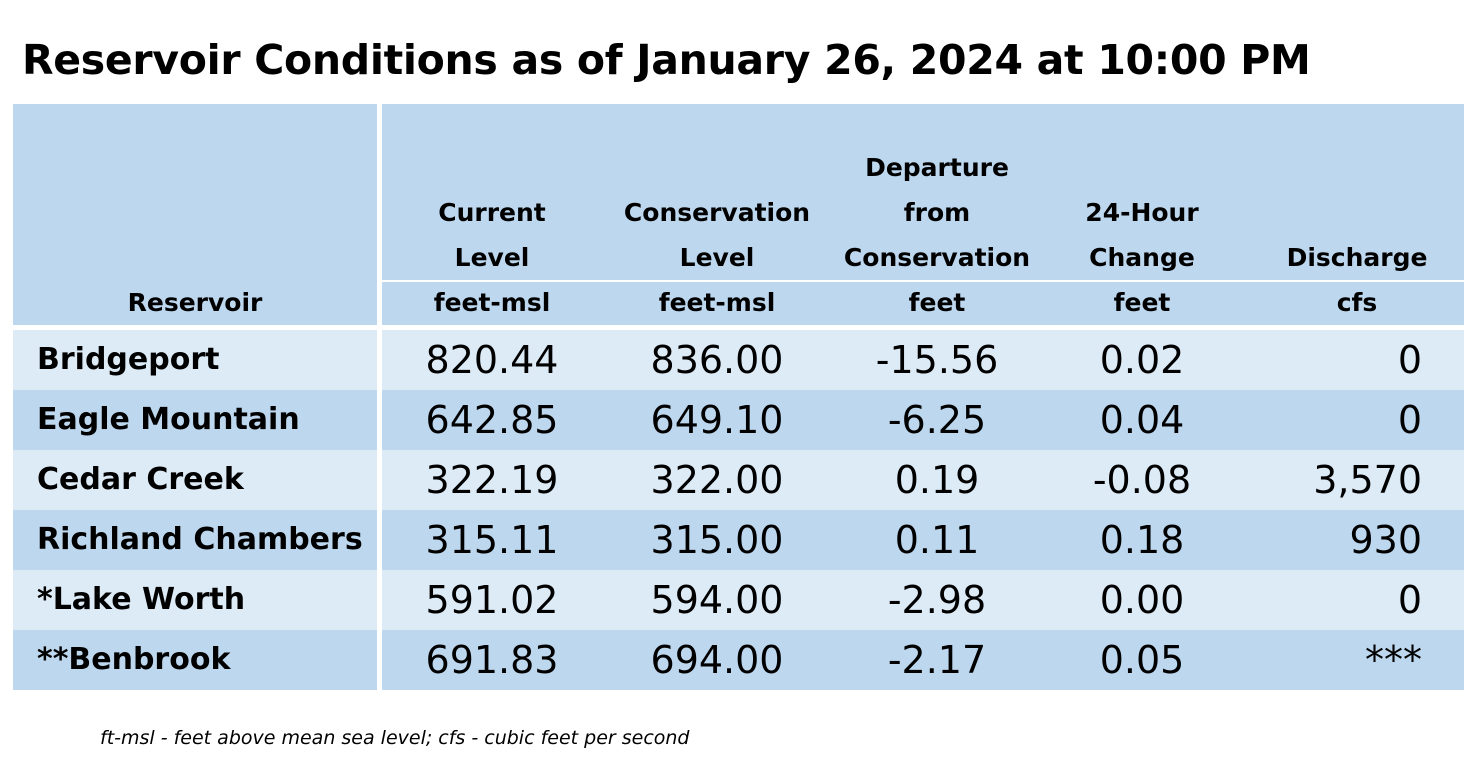 This screenshot has width=1478, height=766. Describe the element at coordinates (492, 360) in the screenshot. I see `current-level-value: 820.44` at that location.